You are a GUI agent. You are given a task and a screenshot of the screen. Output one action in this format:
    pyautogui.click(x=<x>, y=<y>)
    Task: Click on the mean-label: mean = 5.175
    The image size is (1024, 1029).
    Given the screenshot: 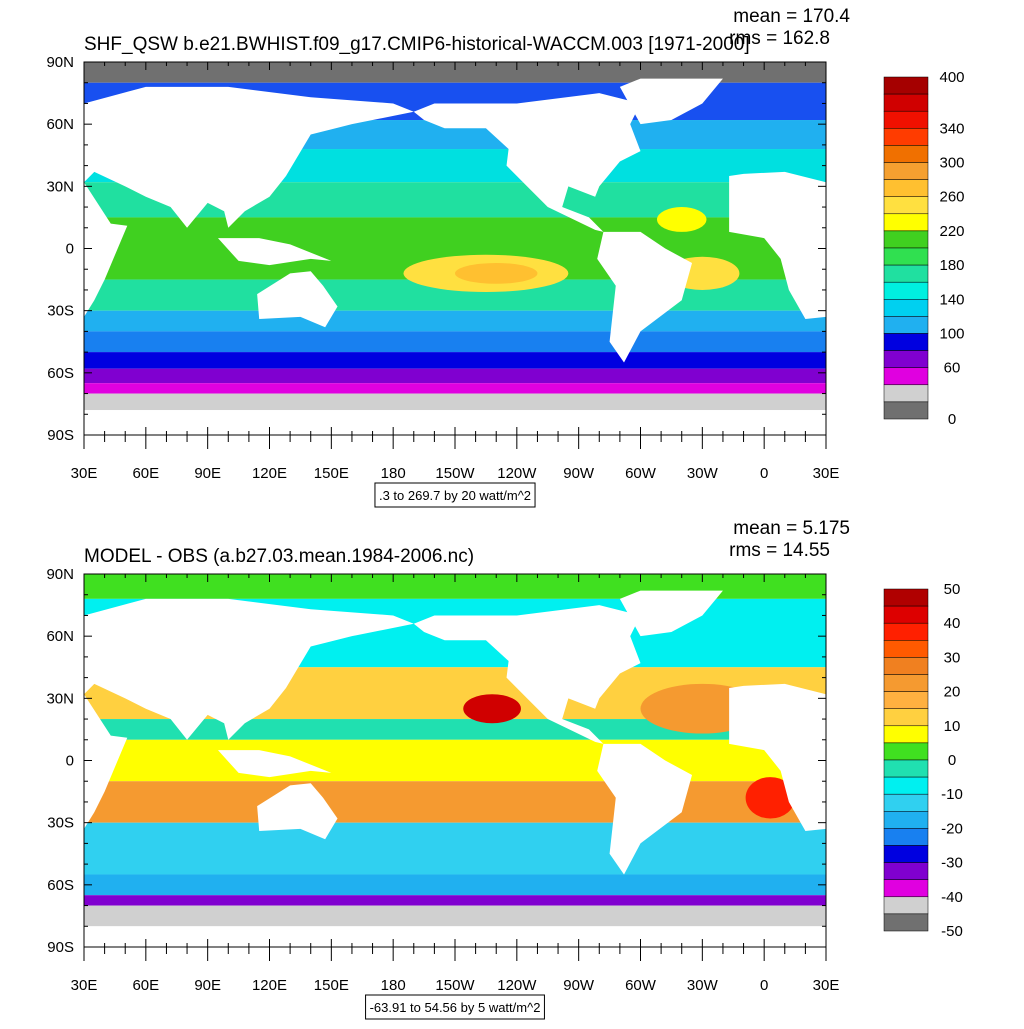 What is the action you would take?
    pyautogui.click(x=791, y=528)
    